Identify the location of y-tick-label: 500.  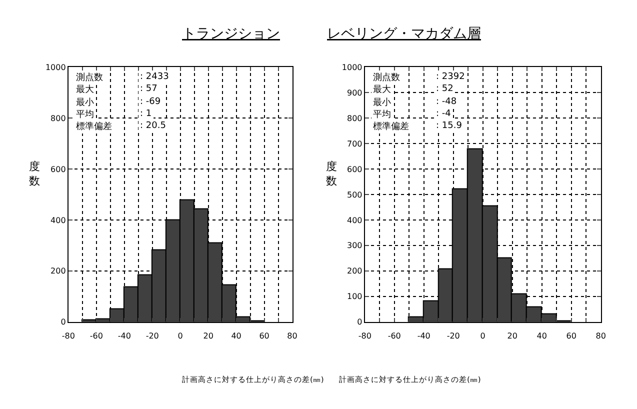
(354, 195).